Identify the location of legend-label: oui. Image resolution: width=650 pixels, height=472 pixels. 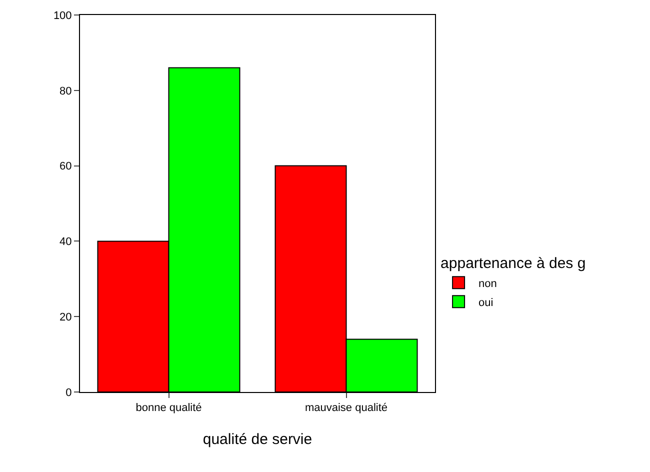
(486, 302).